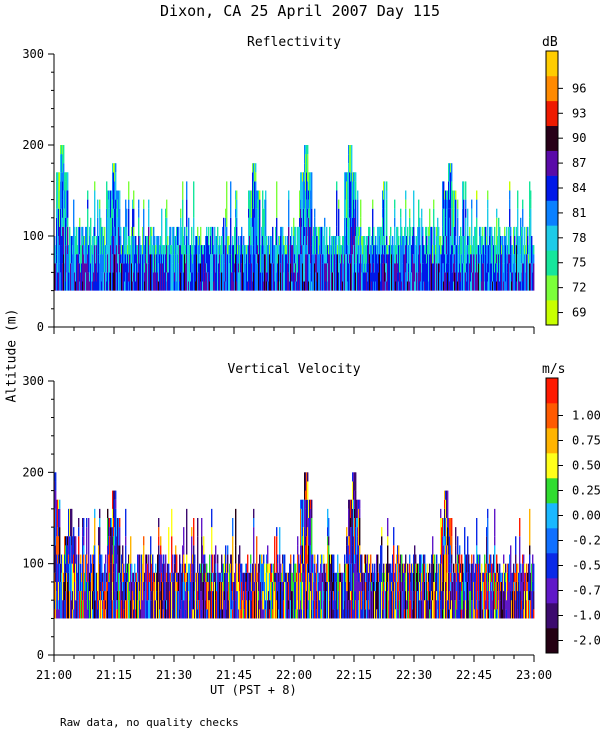  Describe the element at coordinates (149, 722) in the screenshot. I see `footnote: Raw data, no quality checks` at that location.